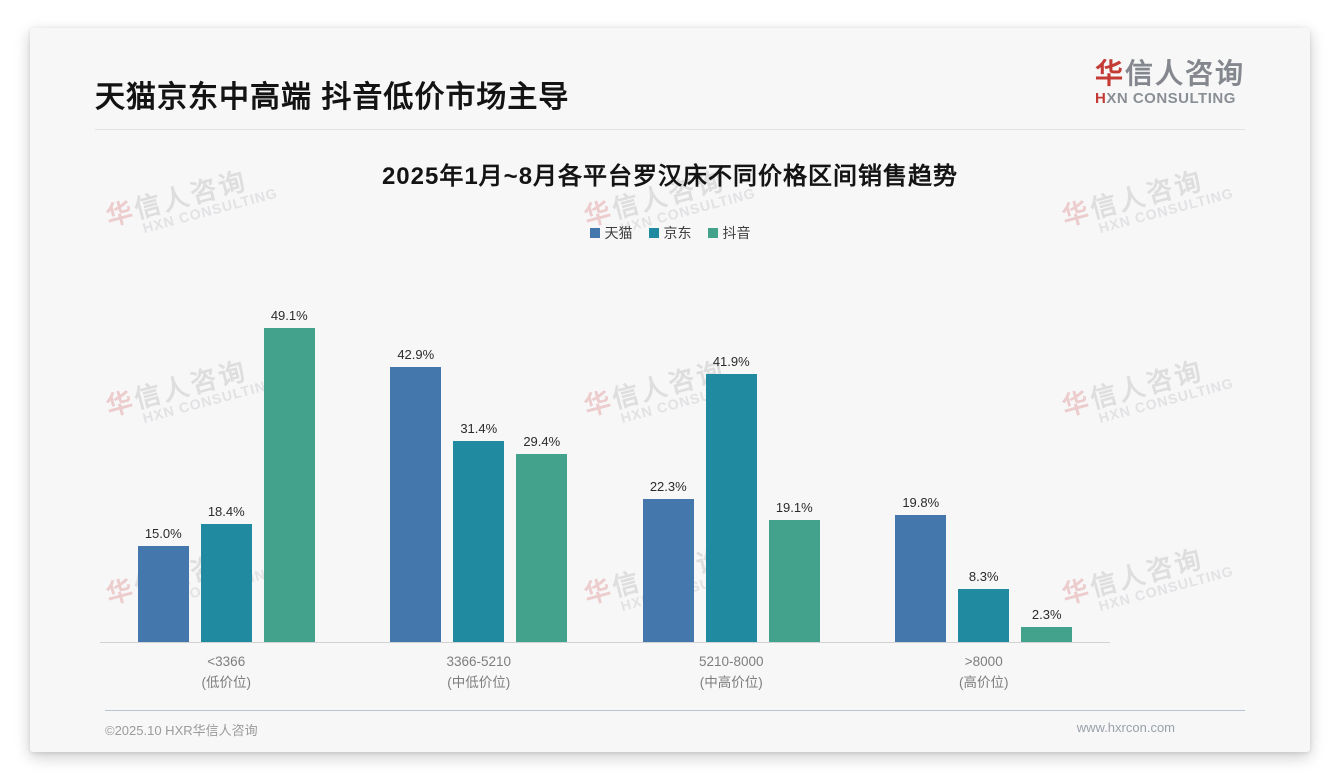 This screenshot has width=1340, height=780. I want to click on website-text: www.hxrcon.com, so click(1125, 727).